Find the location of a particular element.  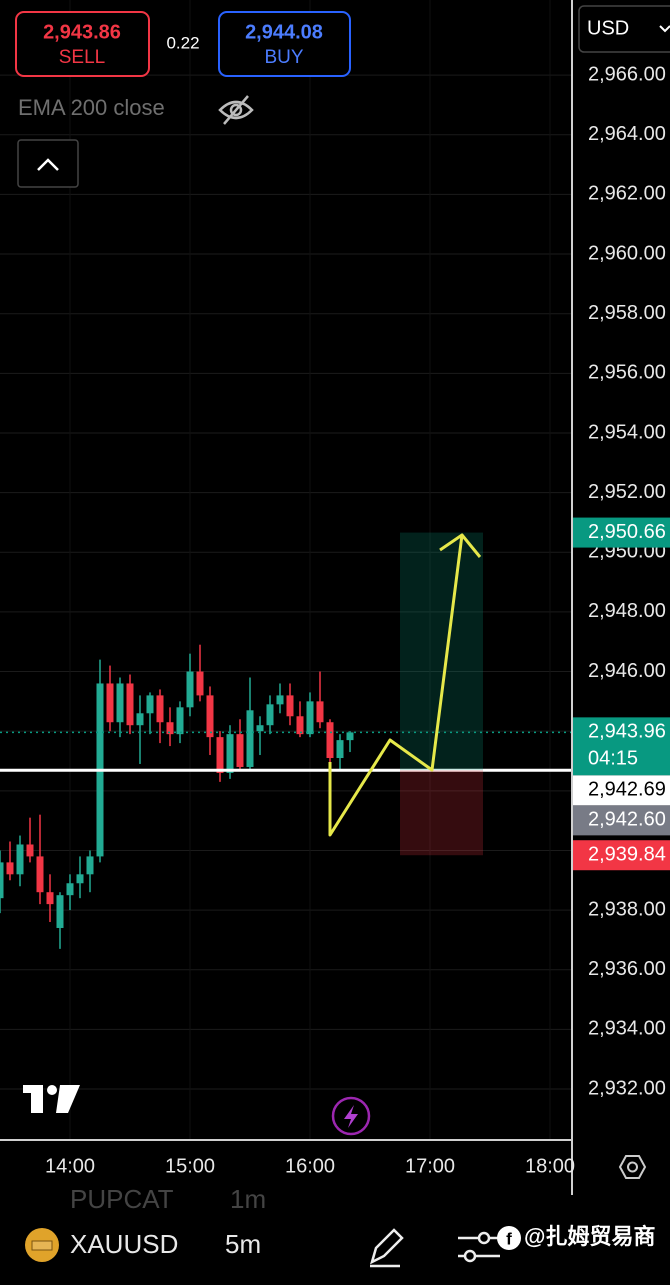

buy-label: BUY is located at coordinates (283, 57).